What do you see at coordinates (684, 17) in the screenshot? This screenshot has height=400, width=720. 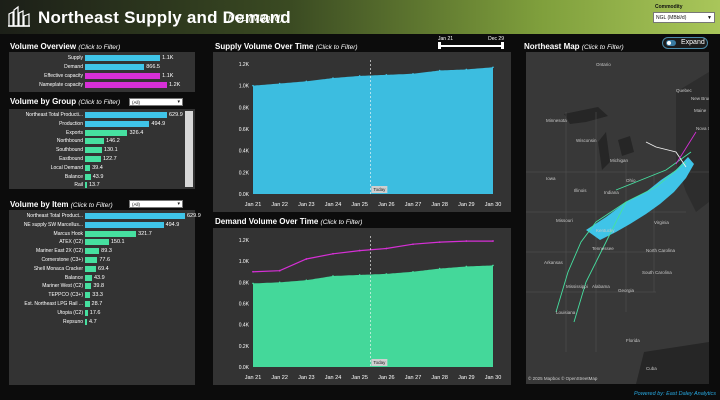 I see `commodity-select: NGL (MBbl/d) ▼` at bounding box center [684, 17].